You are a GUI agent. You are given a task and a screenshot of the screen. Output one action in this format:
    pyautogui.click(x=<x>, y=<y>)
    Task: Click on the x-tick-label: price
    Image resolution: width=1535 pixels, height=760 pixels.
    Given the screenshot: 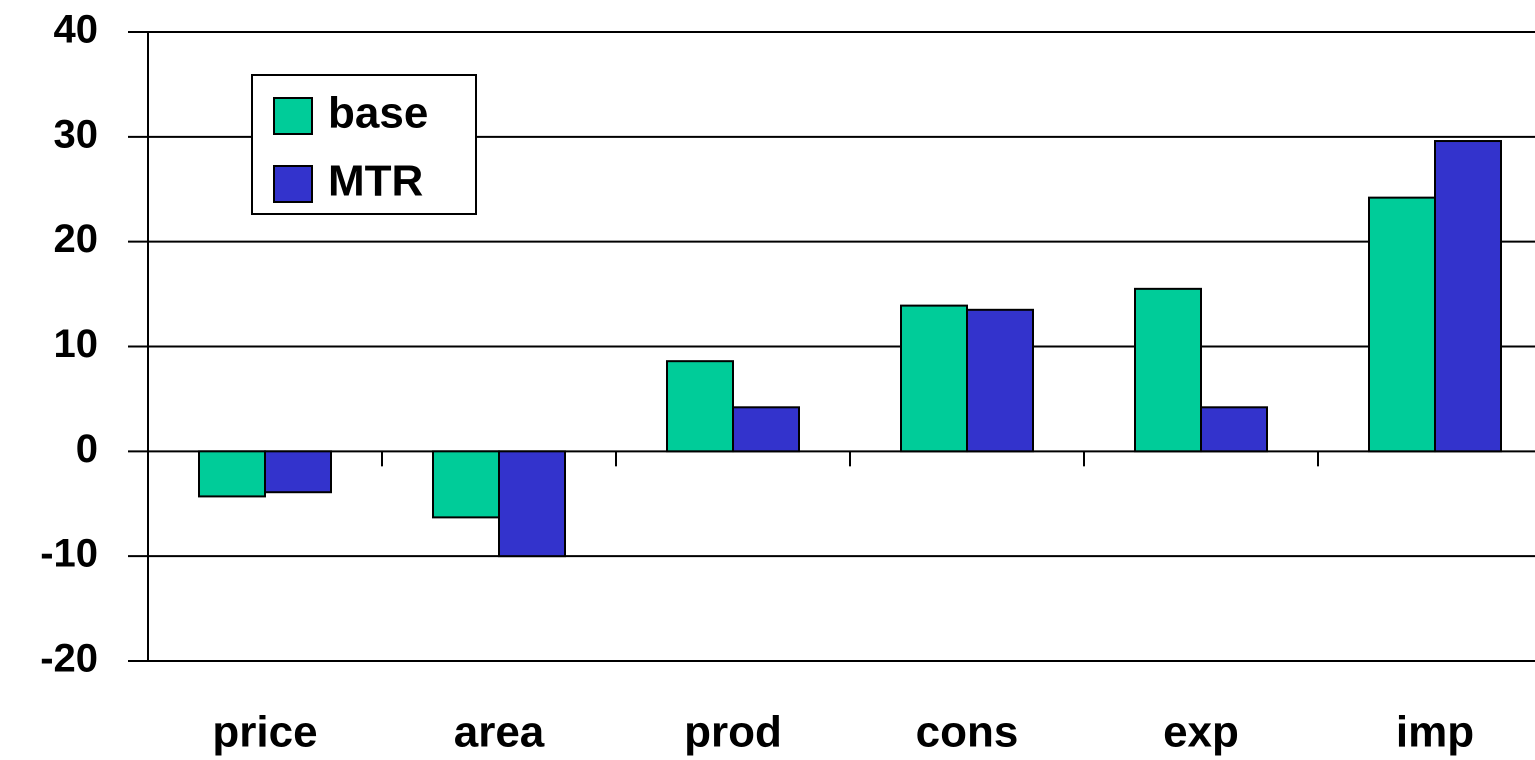 What is the action you would take?
    pyautogui.click(x=264, y=732)
    